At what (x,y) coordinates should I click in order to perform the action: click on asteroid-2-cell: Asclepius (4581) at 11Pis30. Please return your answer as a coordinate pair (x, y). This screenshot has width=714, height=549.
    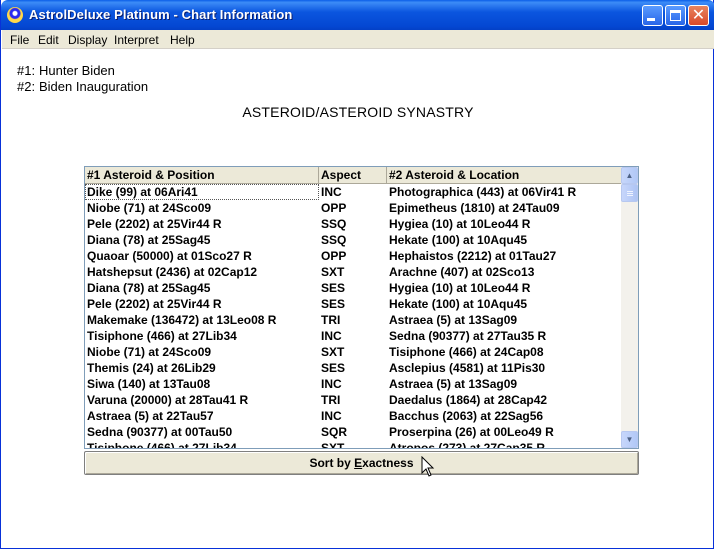
    Looking at the image, I should click on (467, 368).